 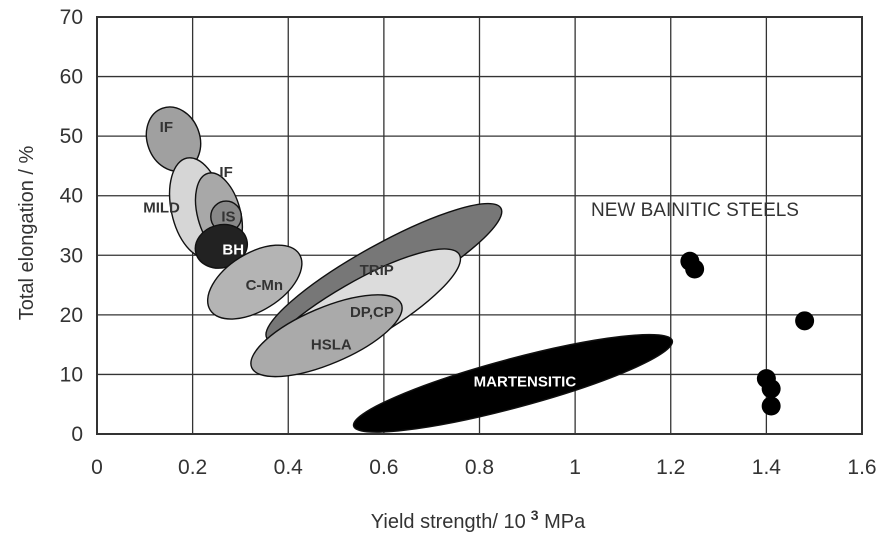 What do you see at coordinates (377, 270) in the screenshot?
I see `region-label-trip: TRIP` at bounding box center [377, 270].